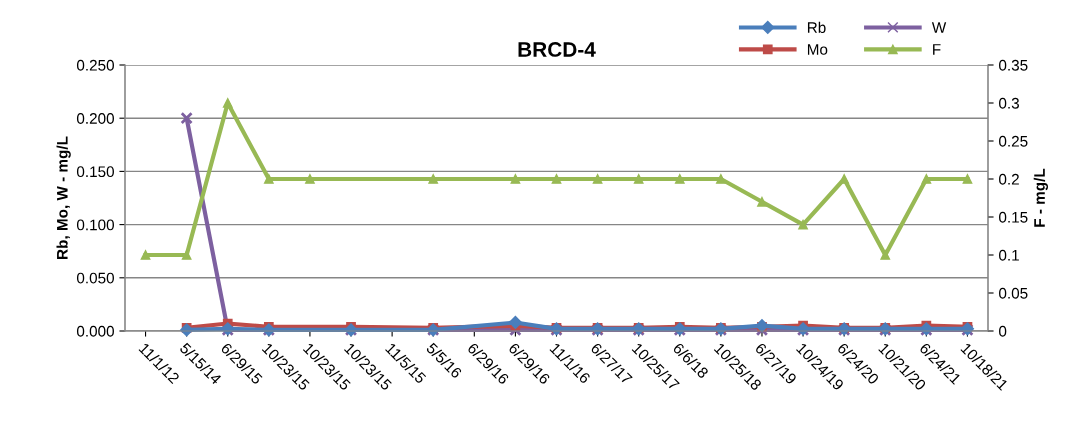  What do you see at coordinates (1009, 179) in the screenshot?
I see `y2-tick-label: 0.2` at bounding box center [1009, 179].